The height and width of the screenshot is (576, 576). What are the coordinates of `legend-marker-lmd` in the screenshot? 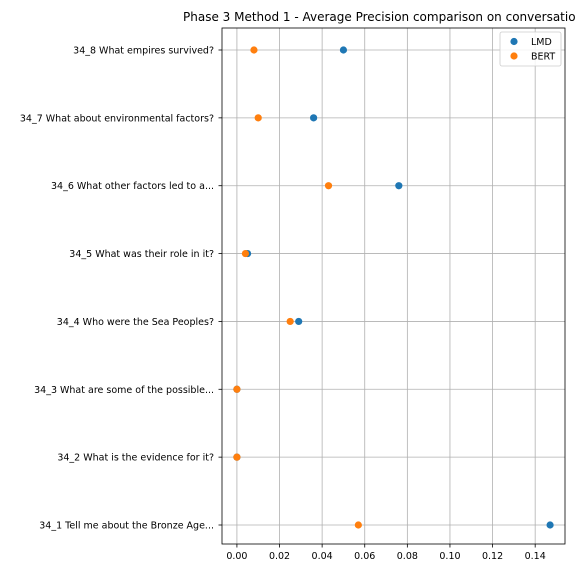 It's located at (514, 41).